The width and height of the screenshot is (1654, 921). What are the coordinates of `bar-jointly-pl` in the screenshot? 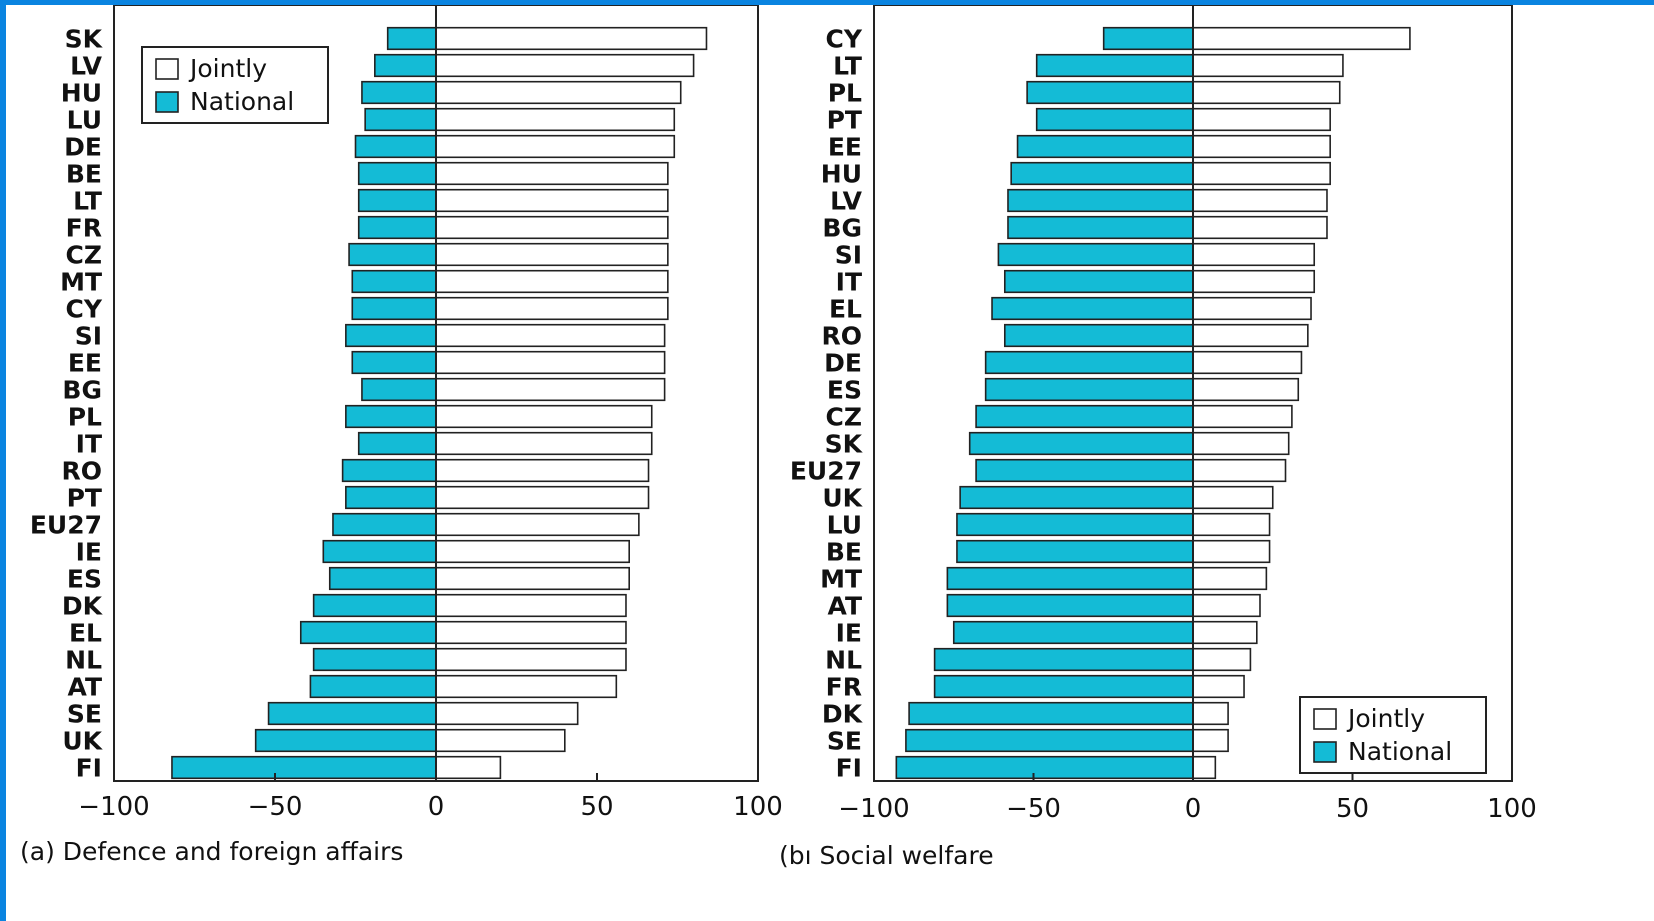 It's located at (1266, 92).